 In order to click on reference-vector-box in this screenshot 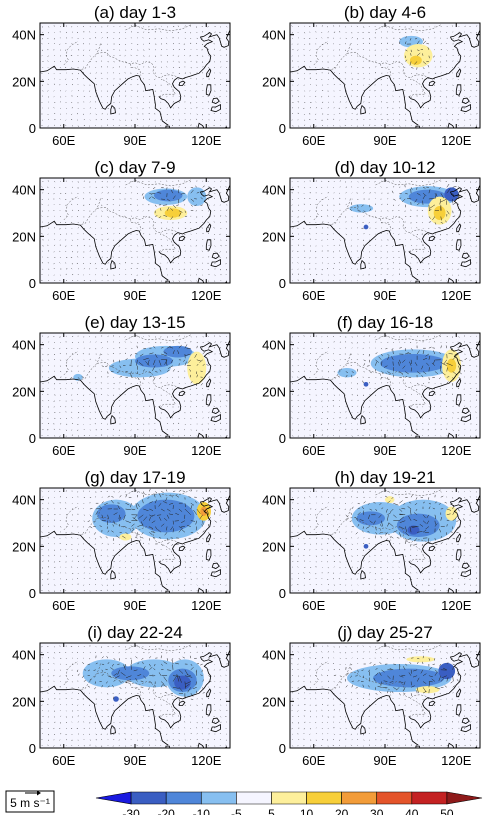, I will do `click(30, 801)`.